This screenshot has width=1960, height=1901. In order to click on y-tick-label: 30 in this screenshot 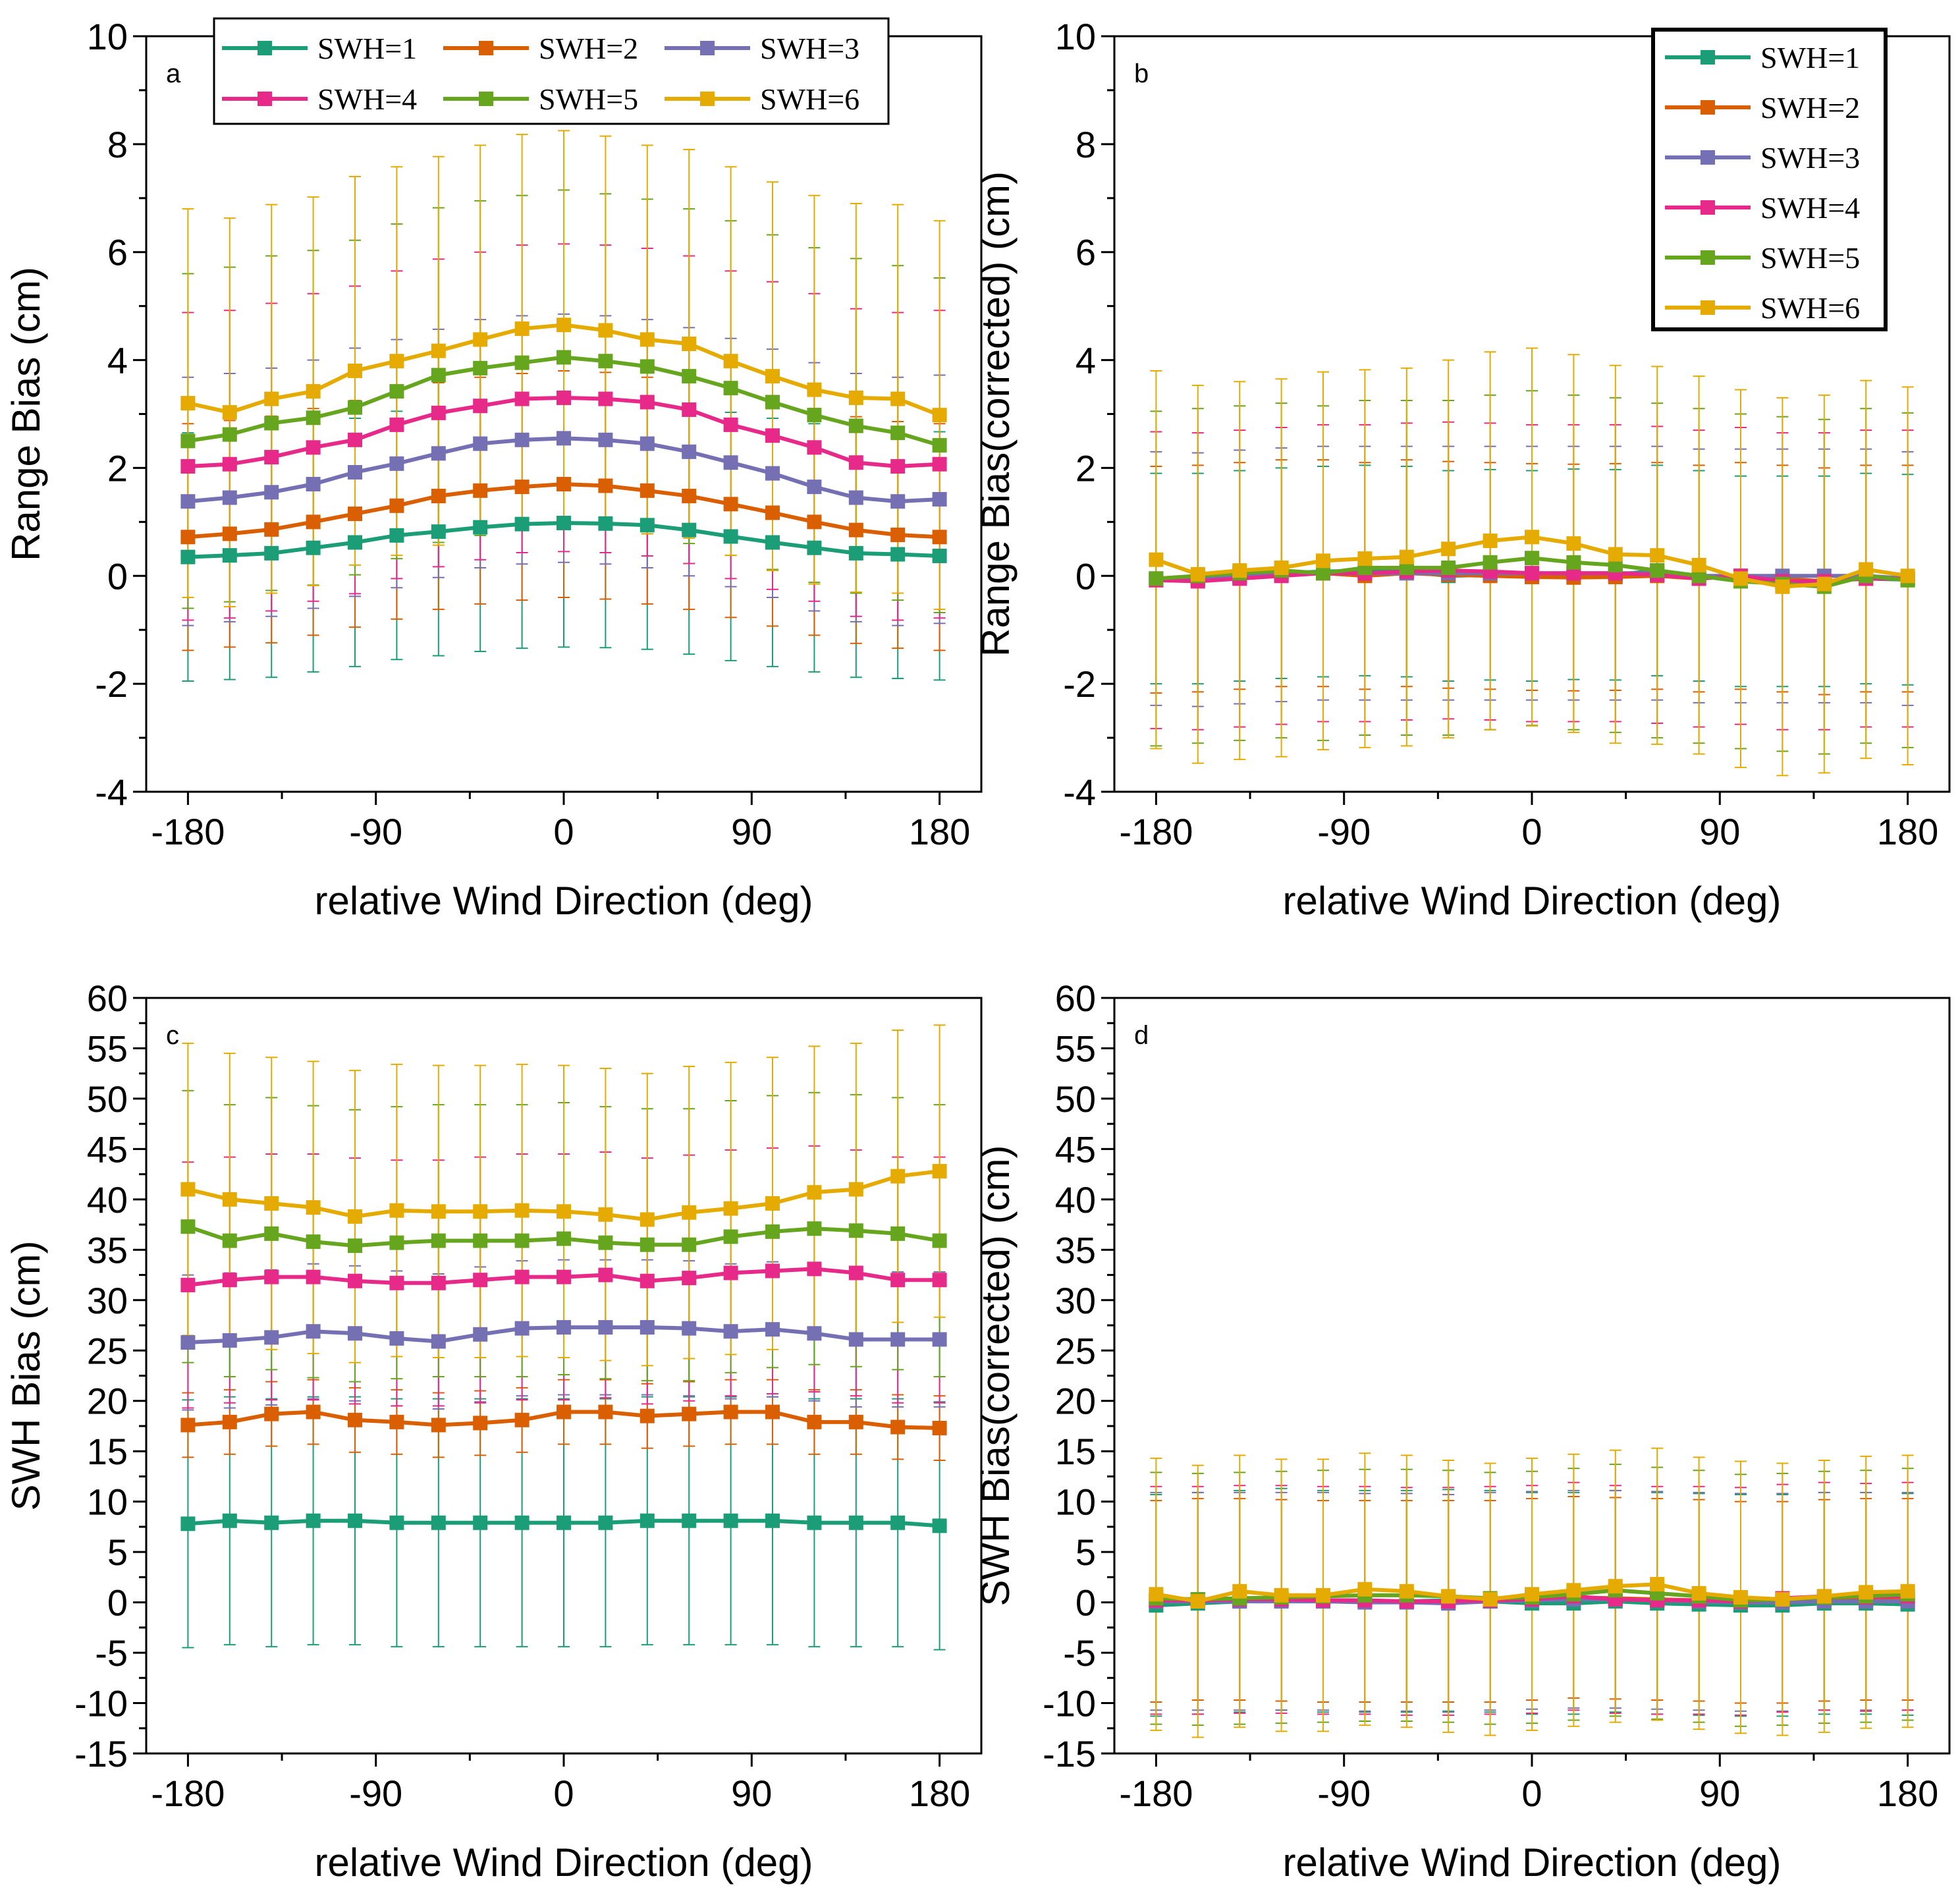, I will do `click(107, 1300)`.